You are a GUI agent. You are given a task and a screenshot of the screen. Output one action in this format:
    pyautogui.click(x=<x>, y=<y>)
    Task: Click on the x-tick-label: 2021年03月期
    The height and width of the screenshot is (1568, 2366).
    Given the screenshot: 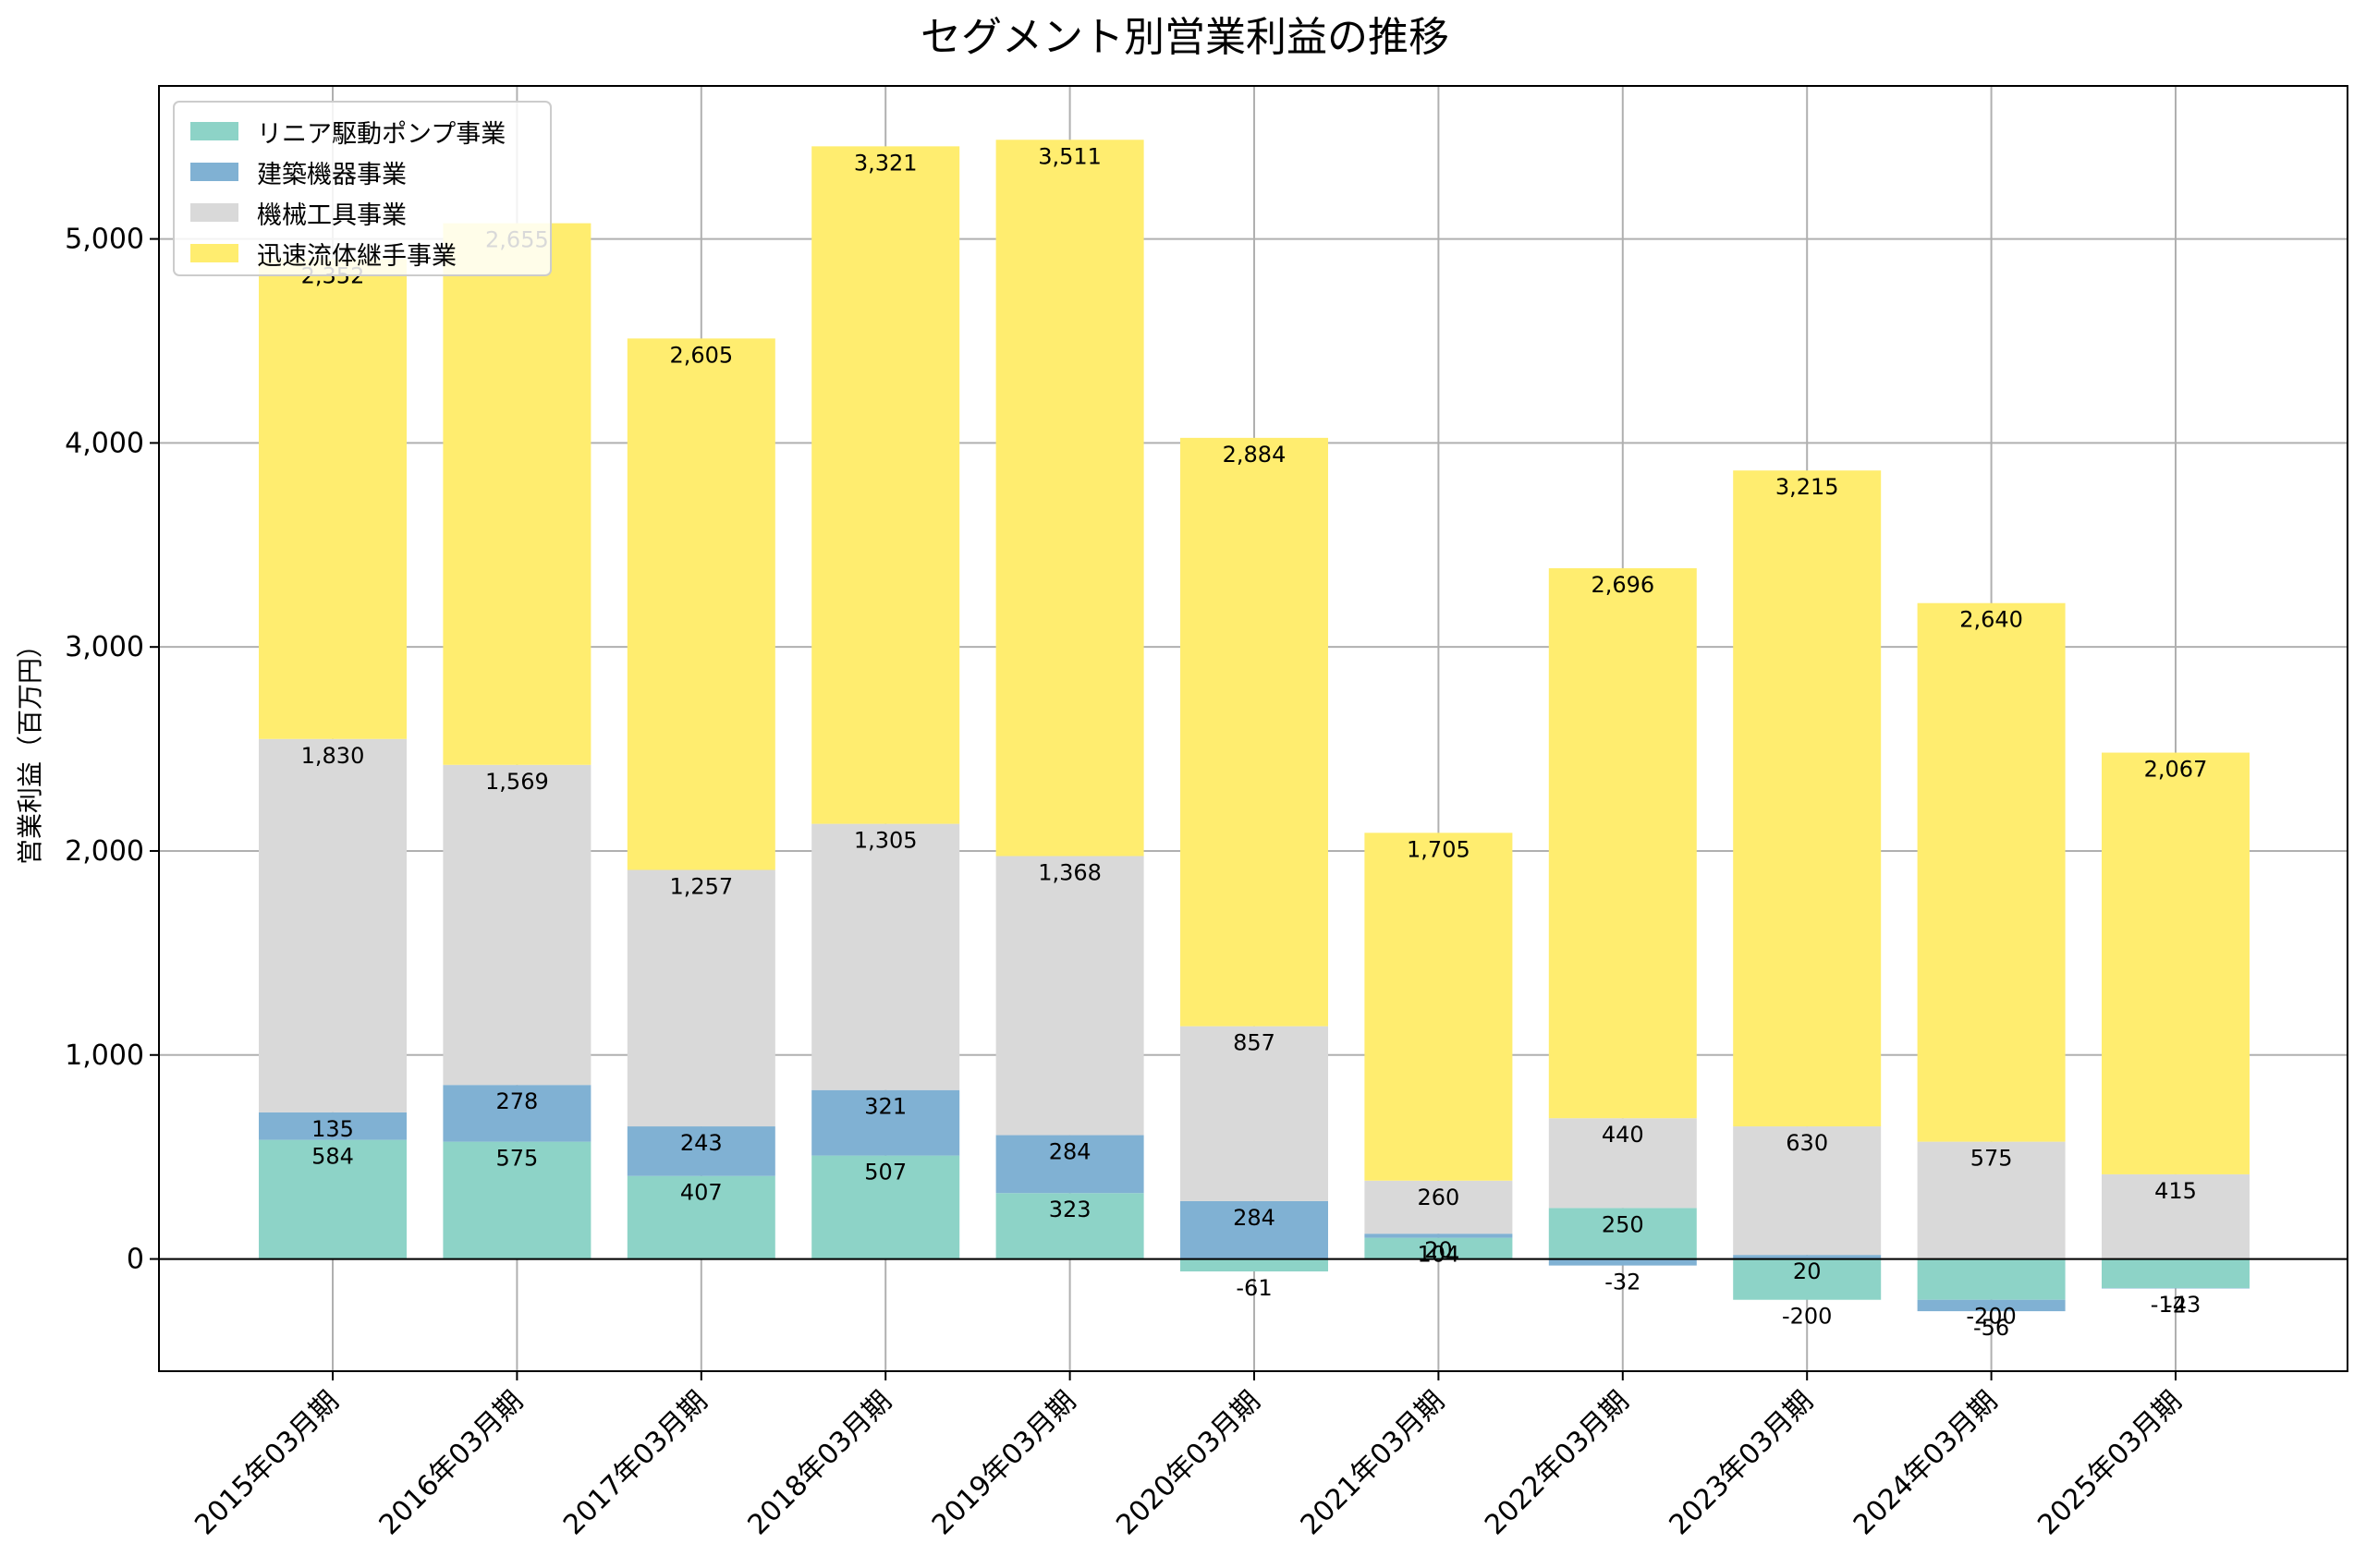 What is the action you would take?
    pyautogui.click(x=1373, y=1463)
    